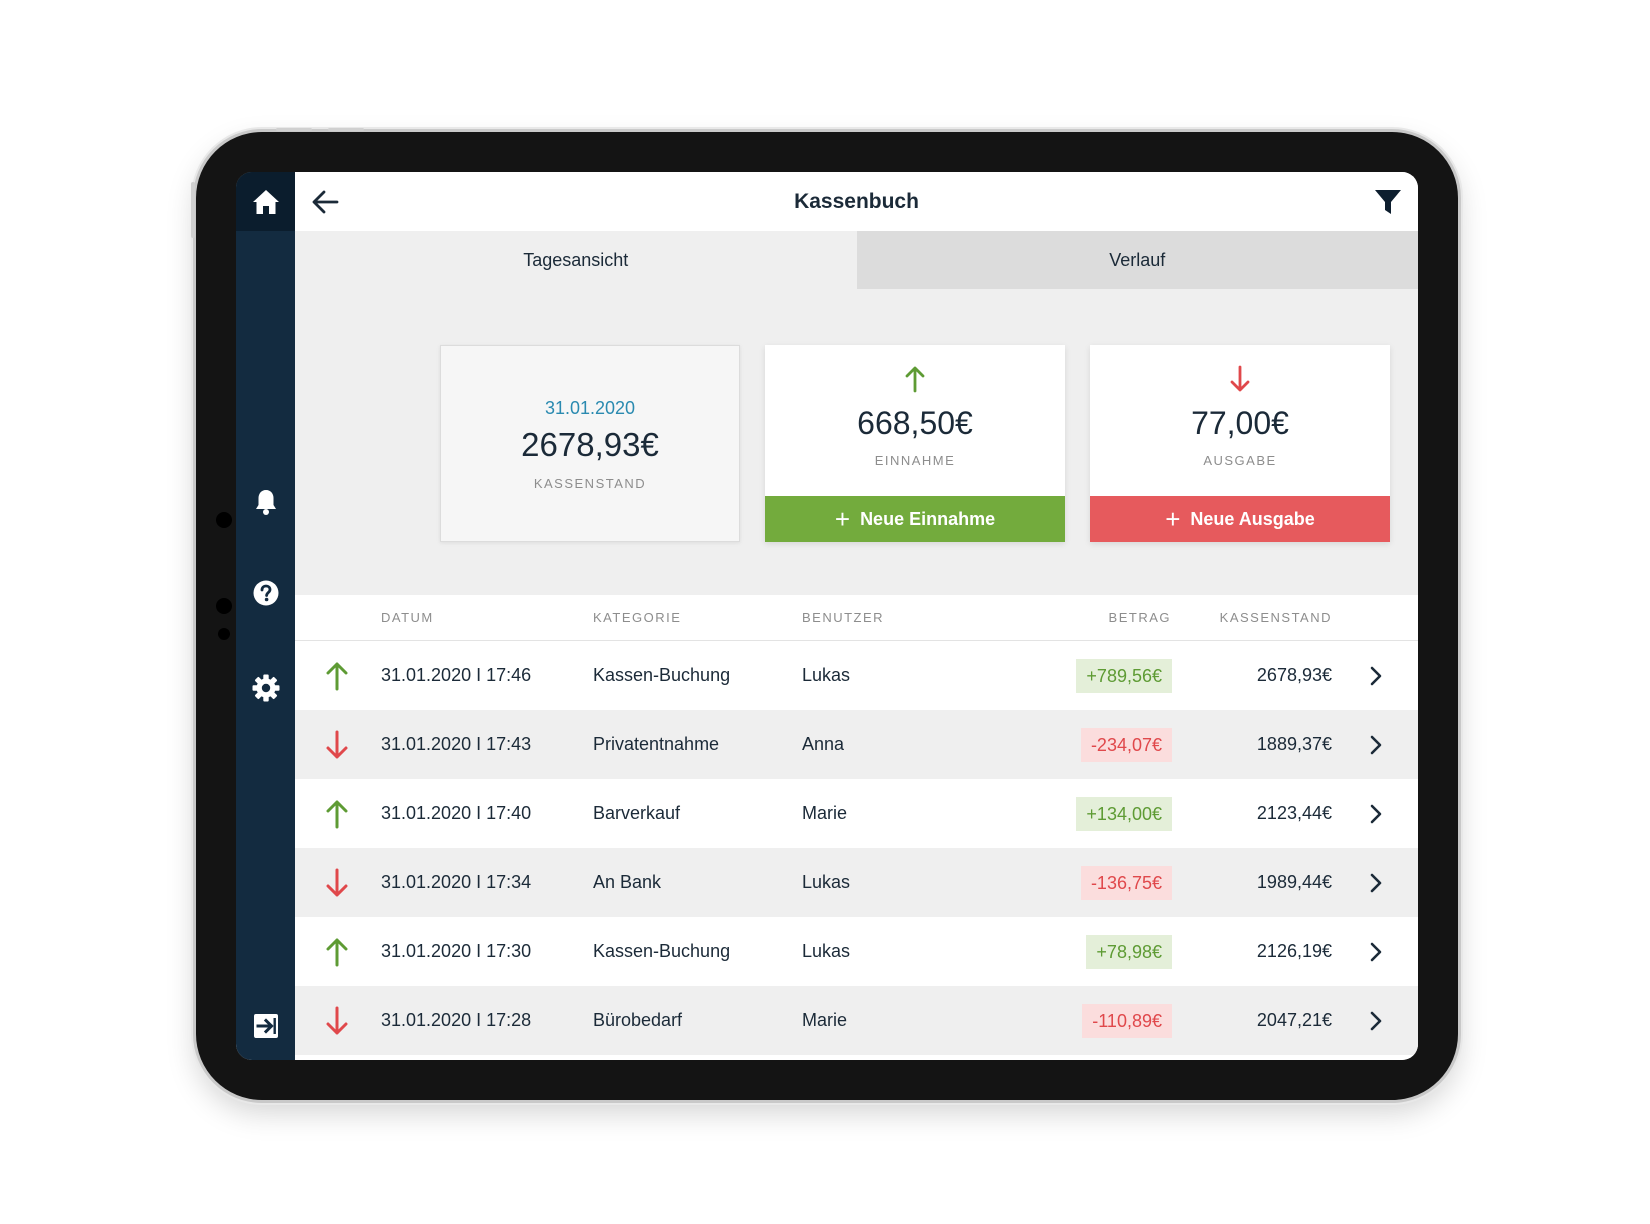  Describe the element at coordinates (1126, 745) in the screenshot. I see `cell-betrag: -234,07€` at that location.